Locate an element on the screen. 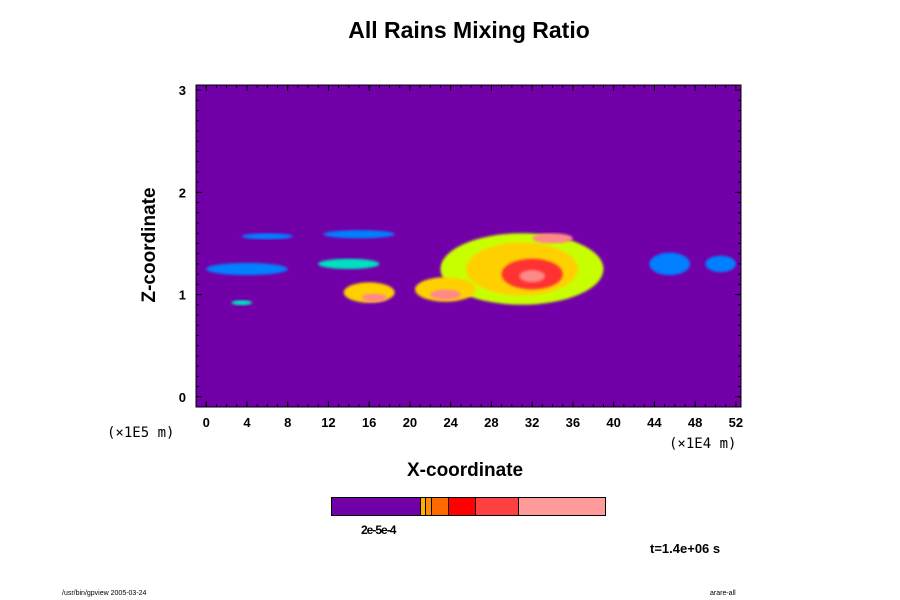 Image resolution: width=900 pixels, height=600 pixels. x-tick-label: 4 is located at coordinates (247, 422).